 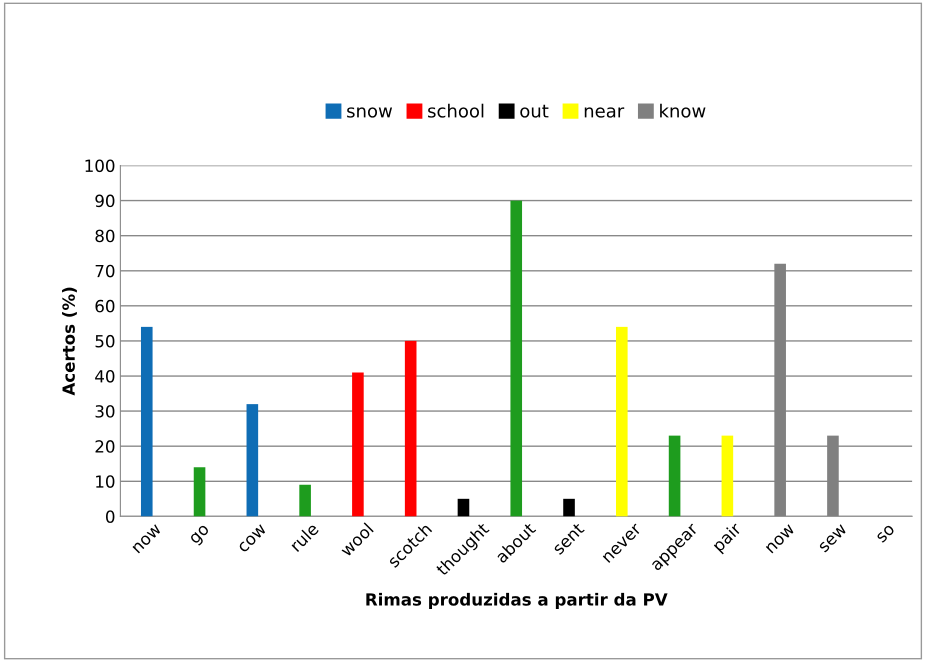 I want to click on x-tick-label: so, so click(x=886, y=534).